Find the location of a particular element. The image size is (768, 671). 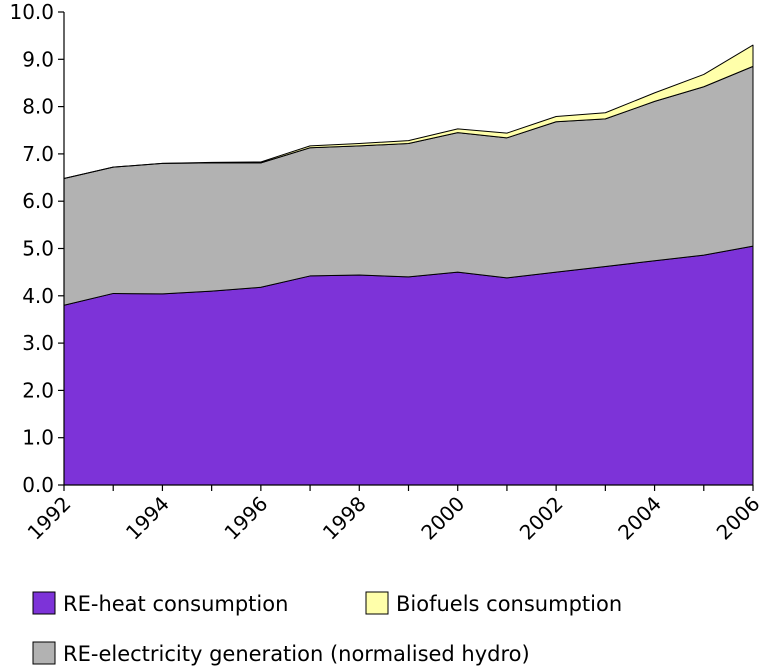

x-tick-label: 2000 is located at coordinates (442, 518).